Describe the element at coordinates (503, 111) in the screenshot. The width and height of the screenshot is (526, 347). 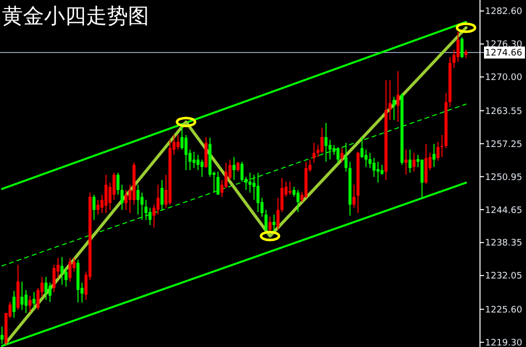
I see `y-tick-label: 1263.55` at that location.